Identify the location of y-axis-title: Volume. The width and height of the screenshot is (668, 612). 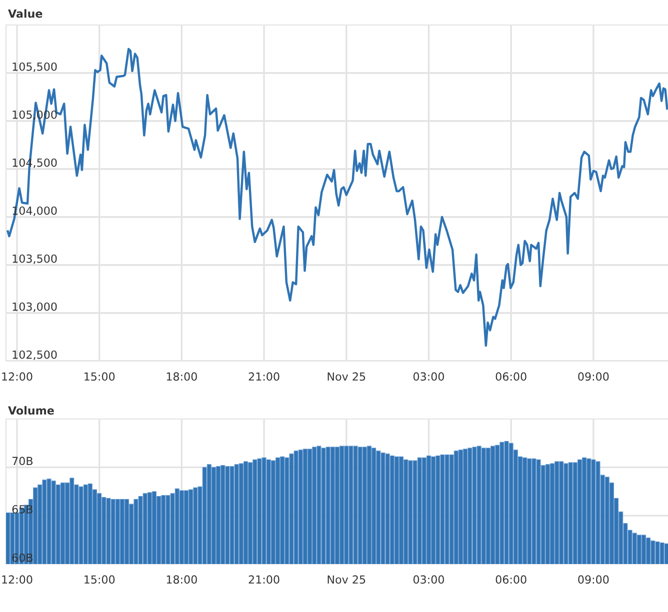
(31, 410).